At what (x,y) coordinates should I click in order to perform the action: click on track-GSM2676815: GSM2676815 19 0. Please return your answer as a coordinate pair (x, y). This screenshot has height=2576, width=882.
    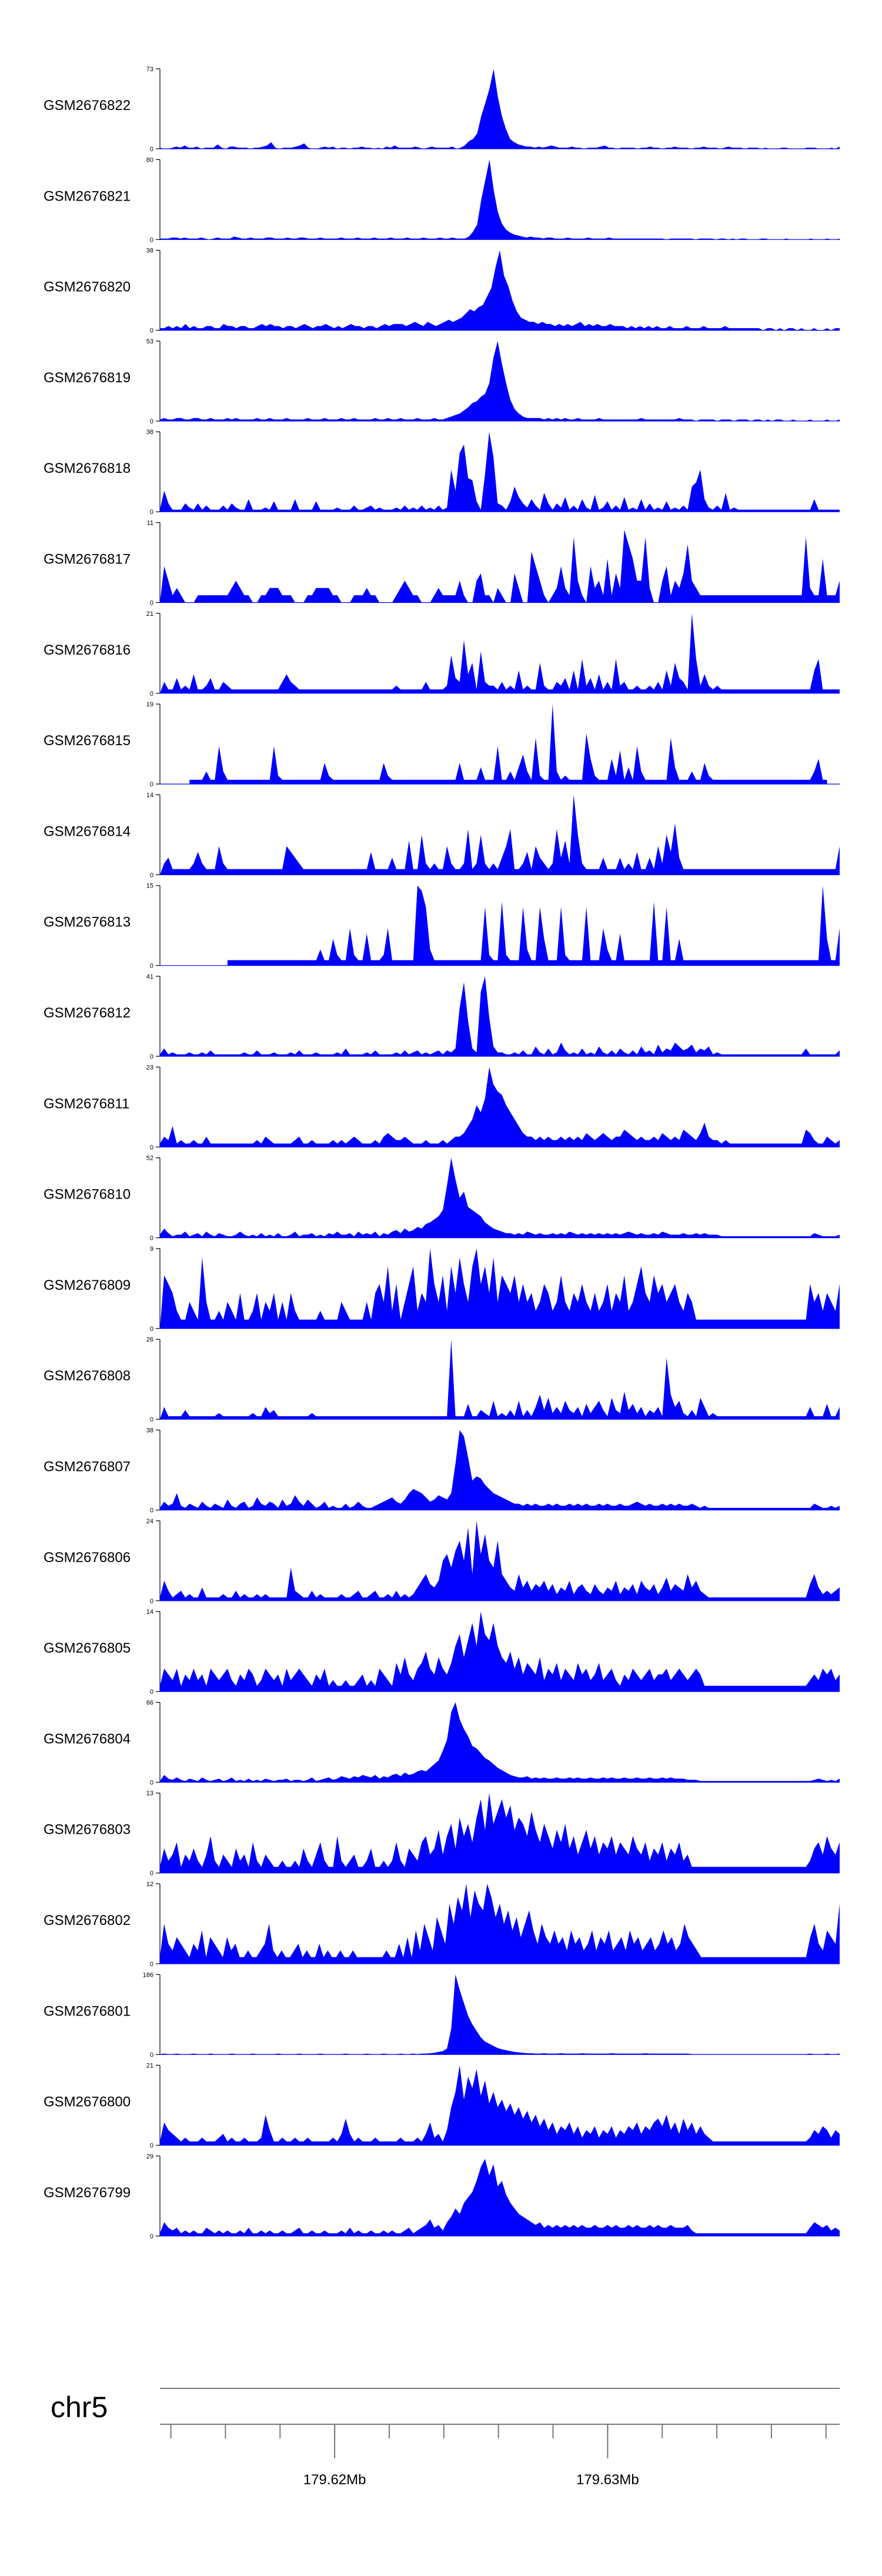
    Looking at the image, I should click on (442, 744).